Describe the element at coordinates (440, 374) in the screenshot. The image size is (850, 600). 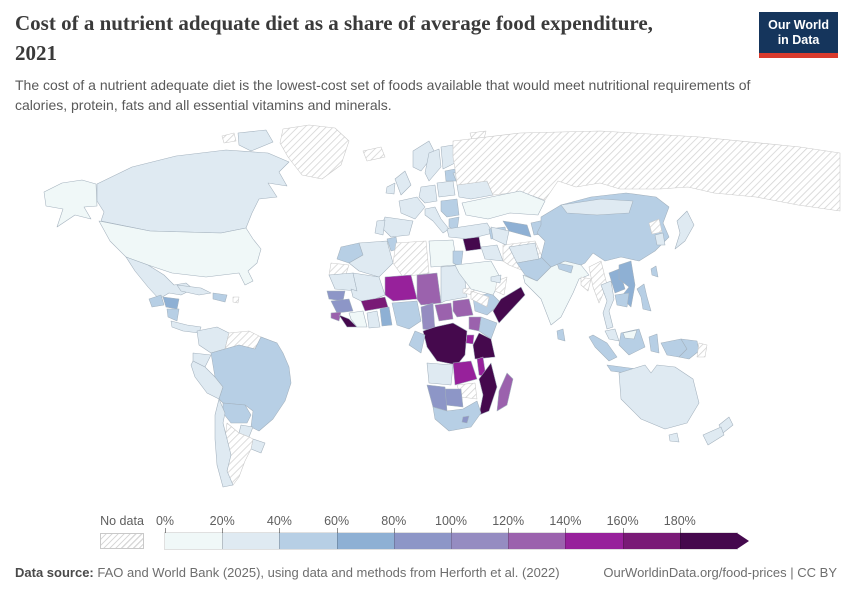
I see `country-angola` at that location.